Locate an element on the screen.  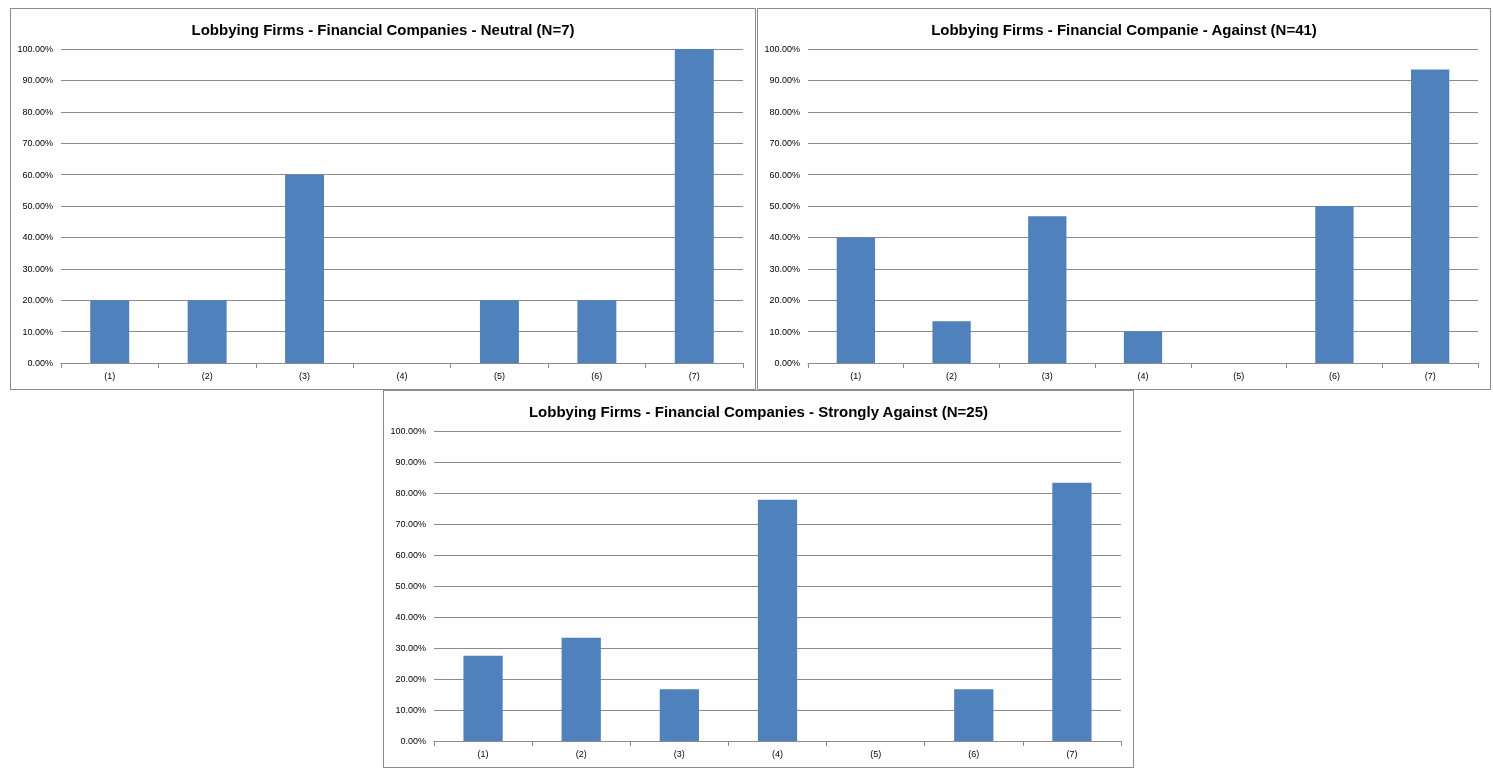
chart-title: Lobbying Firms - Financial Companies - Neutral (N=7) is located at coordinates (383, 29).